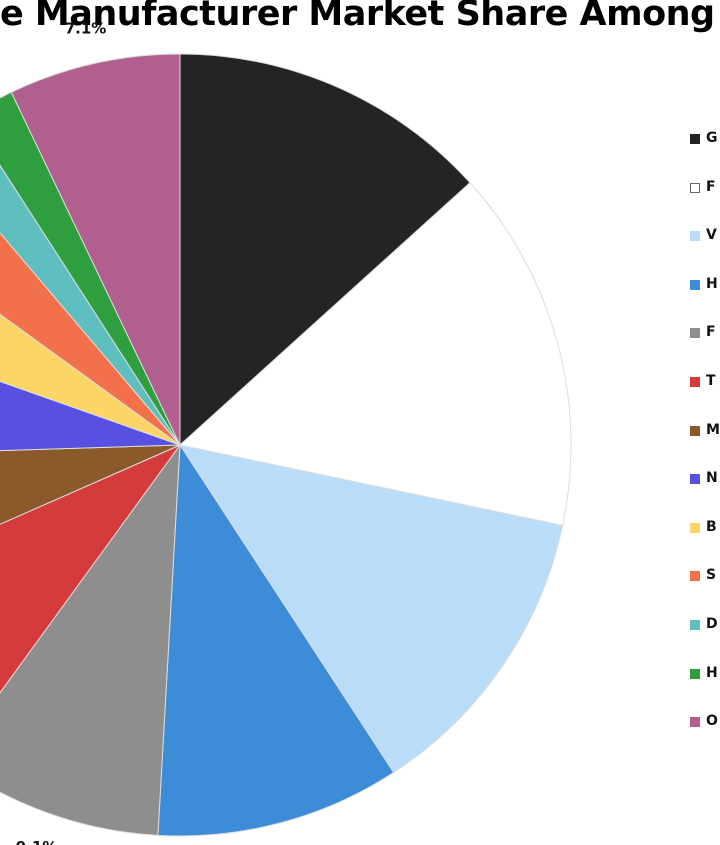 The image size is (720, 845). What do you see at coordinates (712, 138) in the screenshot?
I see `legend-label: G` at bounding box center [712, 138].